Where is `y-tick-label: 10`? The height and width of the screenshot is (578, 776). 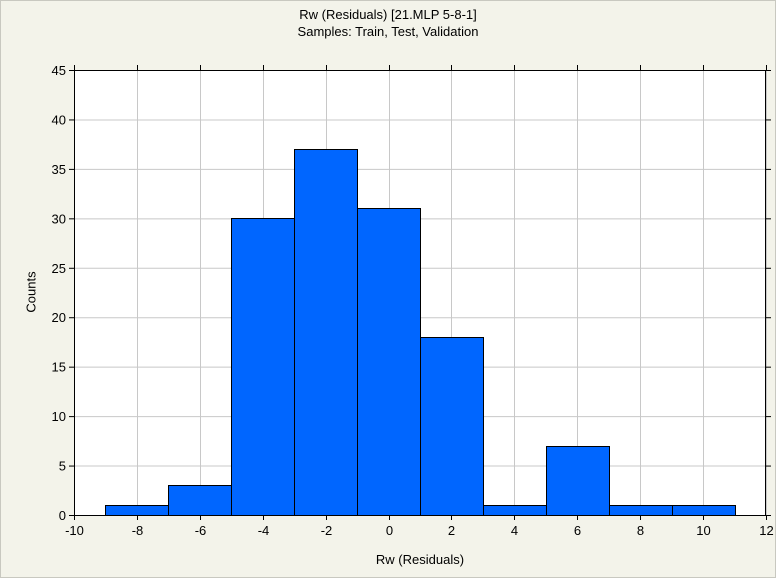 y-tick-label: 10 is located at coordinates (59, 416).